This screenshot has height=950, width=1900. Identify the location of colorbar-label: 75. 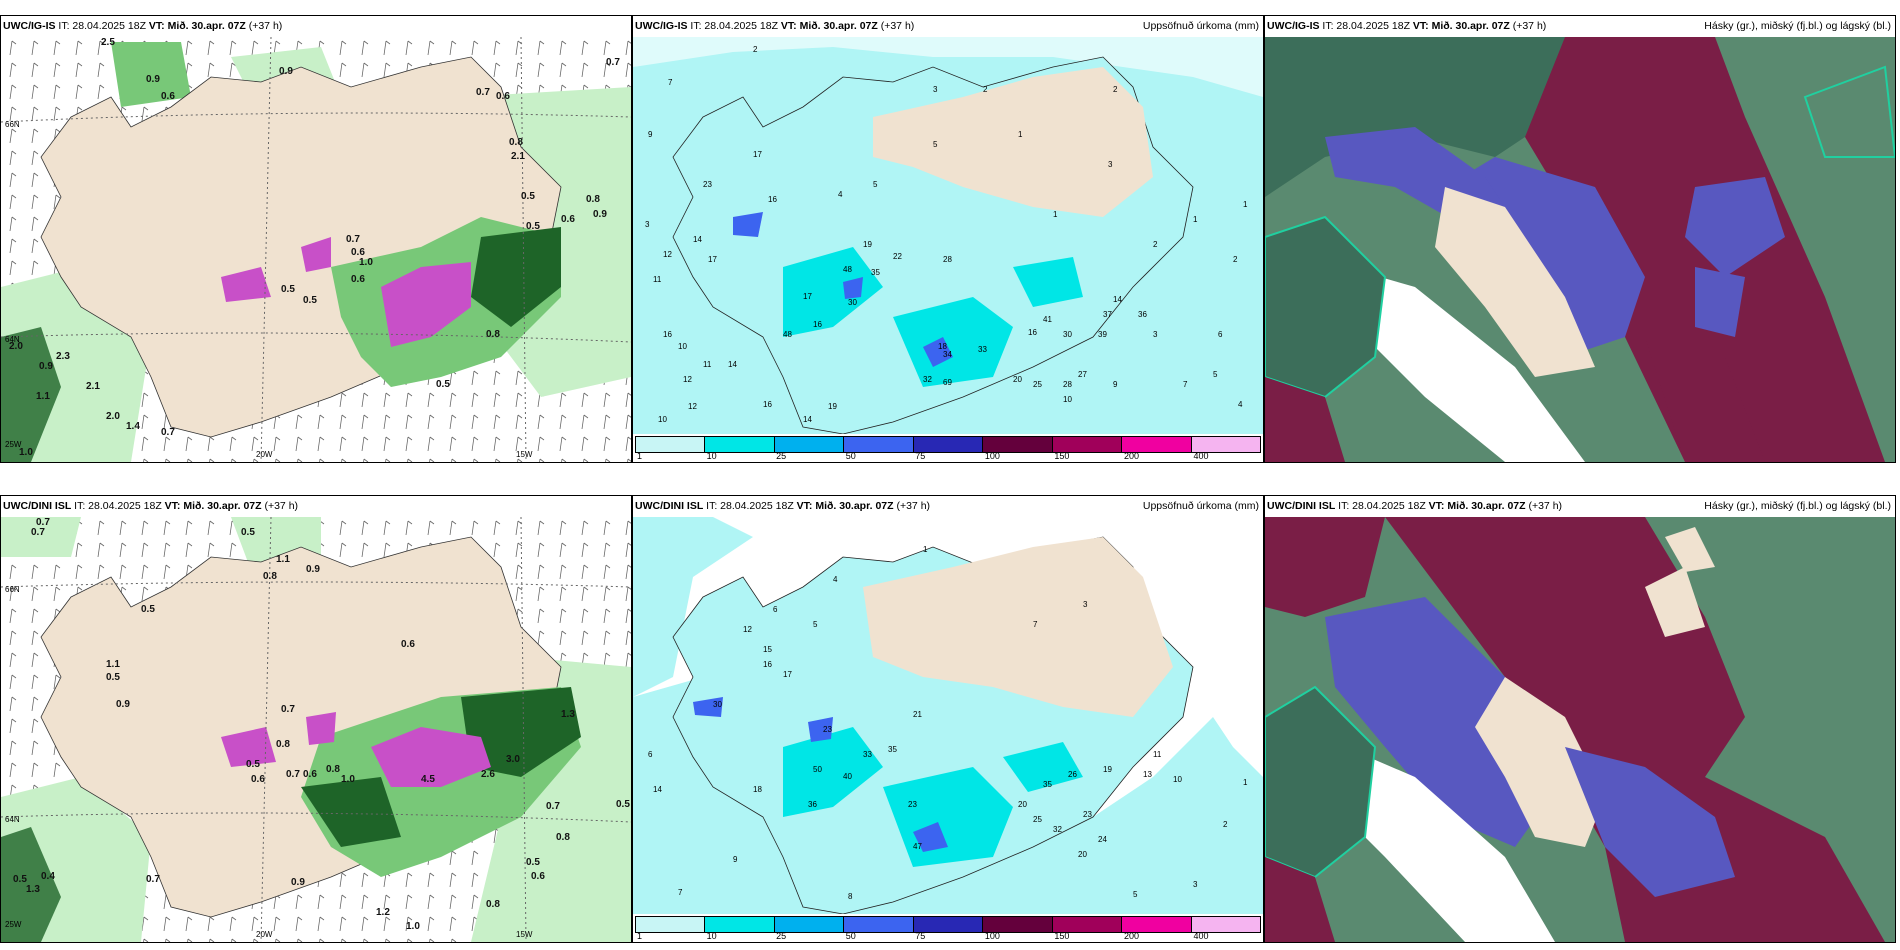
(920, 936).